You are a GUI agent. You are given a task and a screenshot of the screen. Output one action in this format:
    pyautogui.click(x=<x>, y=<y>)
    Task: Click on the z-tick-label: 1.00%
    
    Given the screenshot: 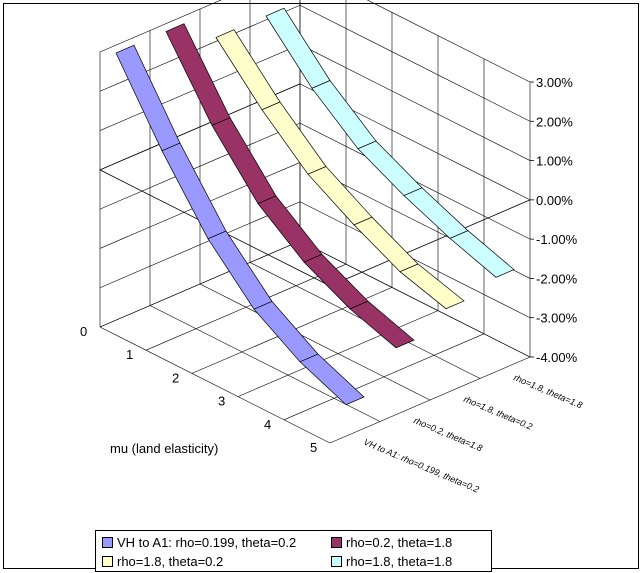 What is the action you would take?
    pyautogui.click(x=554, y=161)
    